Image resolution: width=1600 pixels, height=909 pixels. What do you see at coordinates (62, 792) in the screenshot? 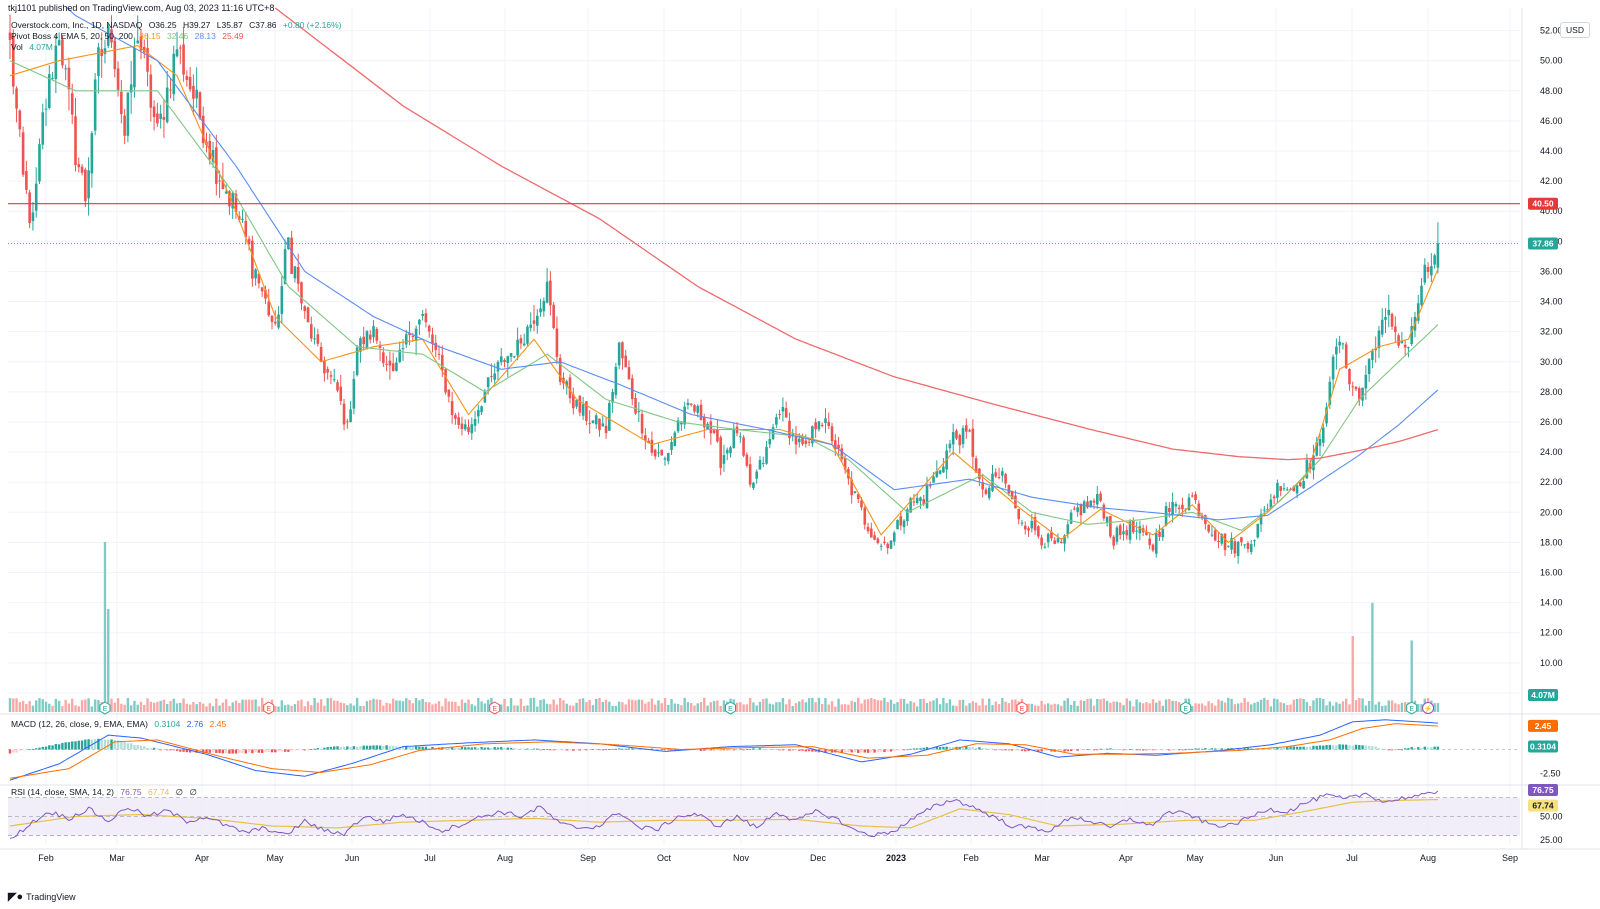
I see `rsi-label: RSI (14, close, SMA, 14, 2)` at bounding box center [62, 792].